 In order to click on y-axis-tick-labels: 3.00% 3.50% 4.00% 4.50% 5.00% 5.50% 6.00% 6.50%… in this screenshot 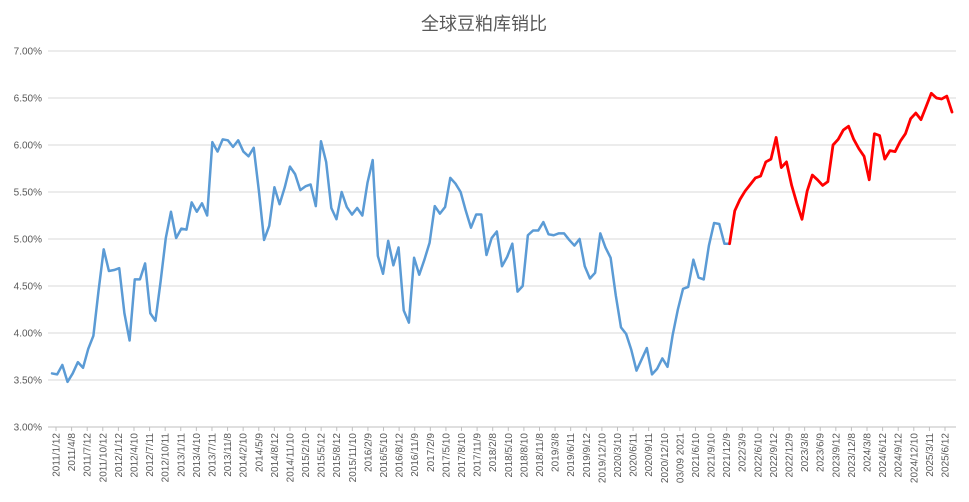, I will do `click(28, 240)`.